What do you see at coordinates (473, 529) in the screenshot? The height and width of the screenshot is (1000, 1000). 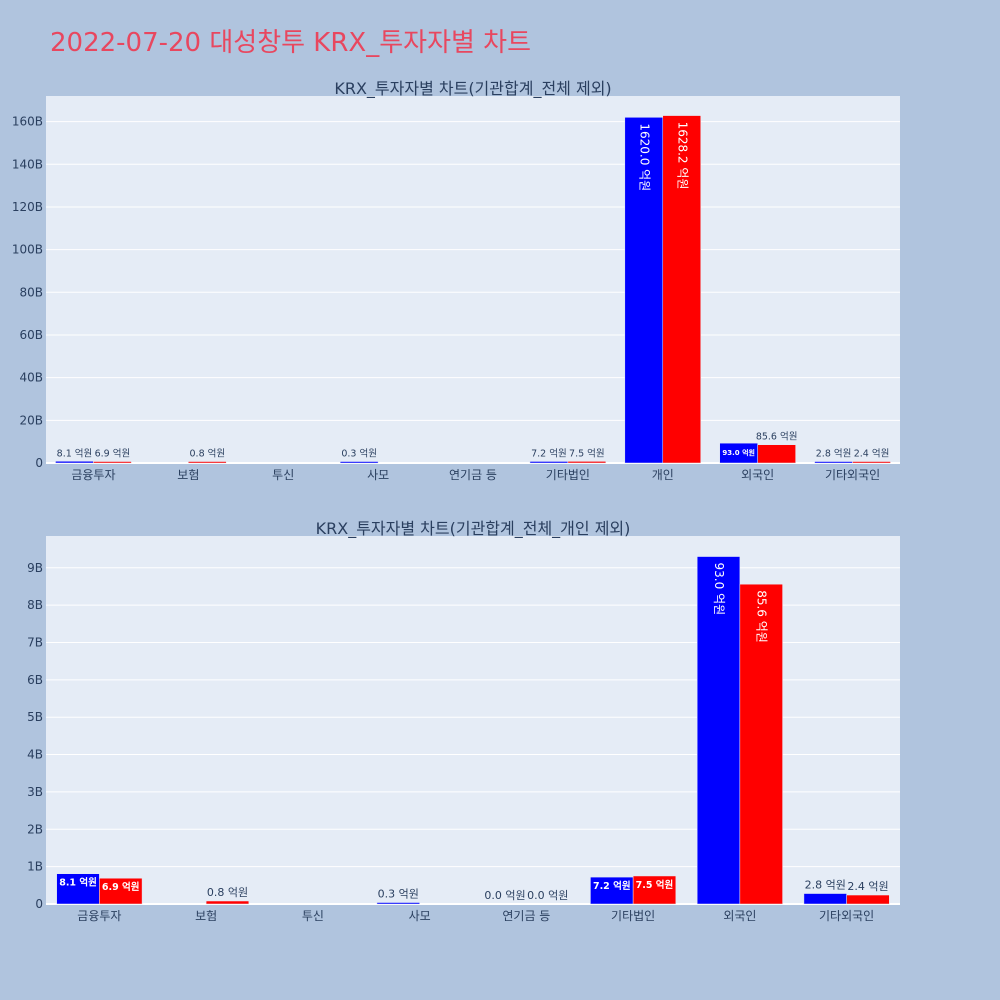 I see `chart-subtitle: KRX_투자자별 차트(기관합계_전체_개인 제외)` at bounding box center [473, 529].